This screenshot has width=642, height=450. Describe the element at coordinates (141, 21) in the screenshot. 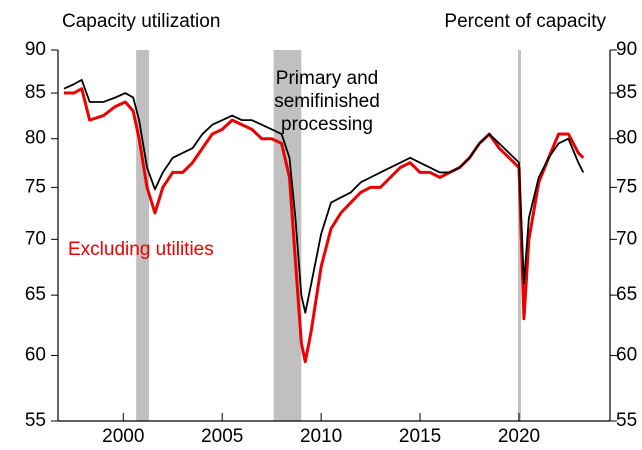

I see `chart-title: Capacity utilization` at that location.